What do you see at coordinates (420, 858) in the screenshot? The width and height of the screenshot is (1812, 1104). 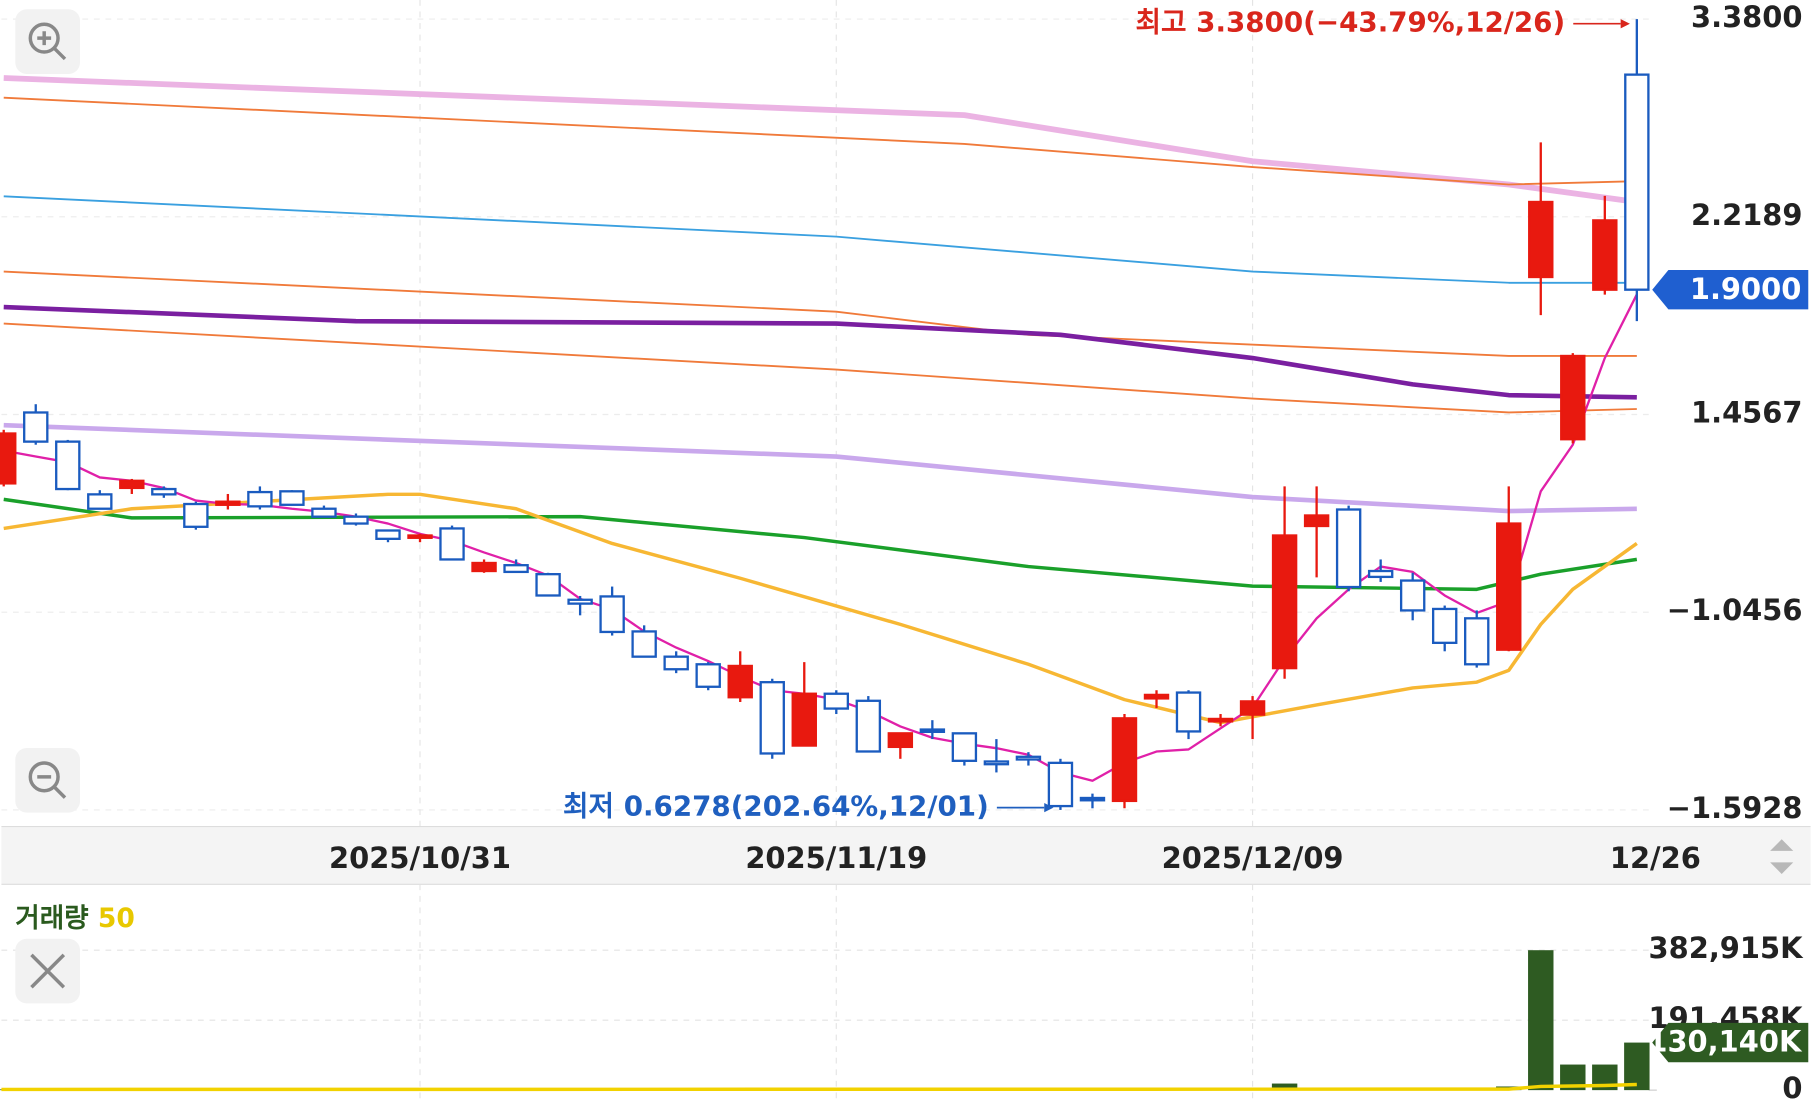 I see `x-tick-label: 2025/10/31` at bounding box center [420, 858].